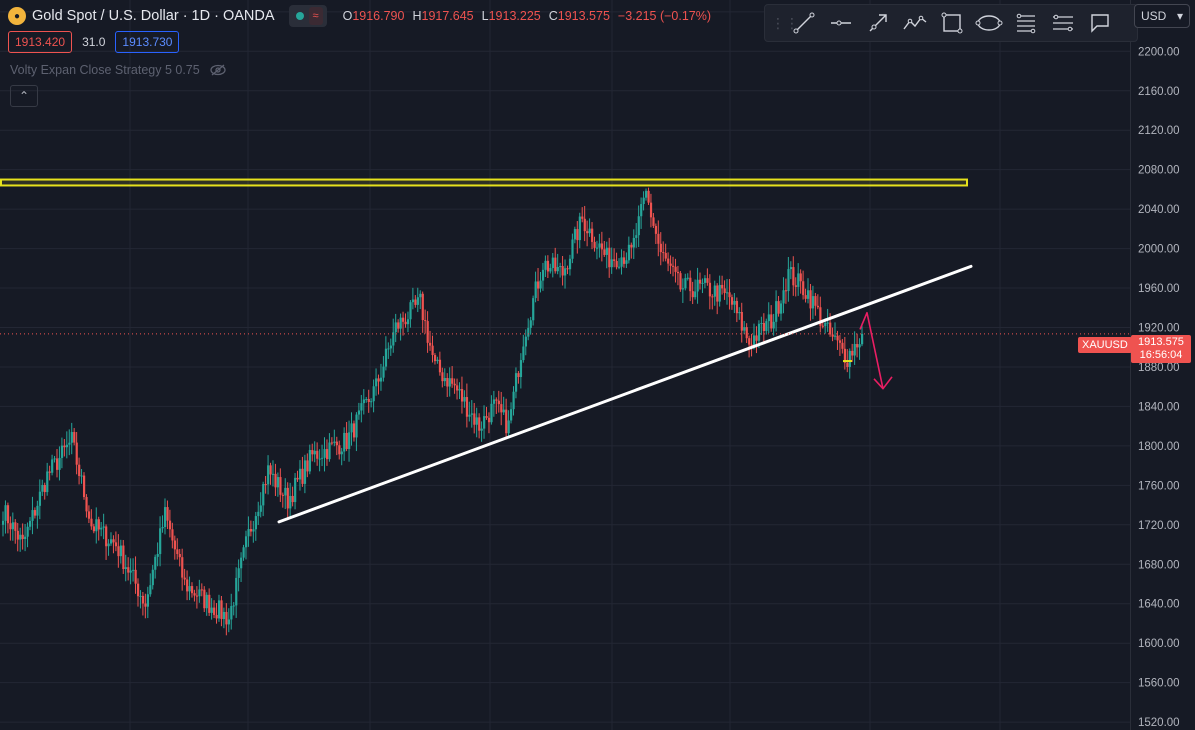 This screenshot has width=1195, height=730. I want to click on callout-icon, so click(1099, 23).